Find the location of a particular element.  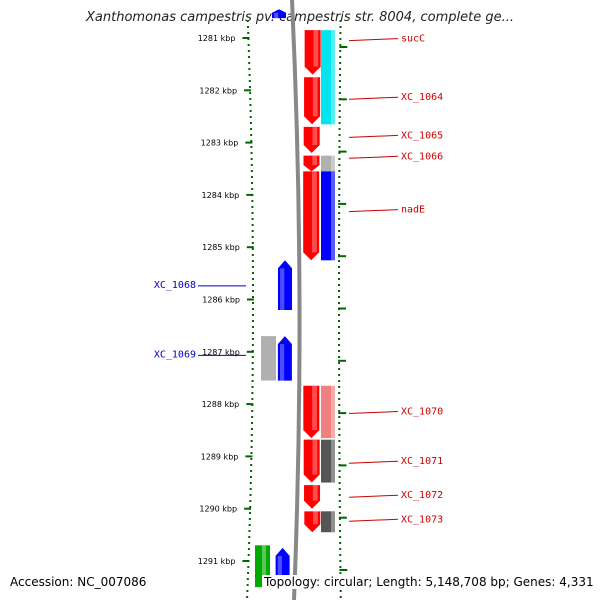

backbone-arc is located at coordinates (296, 300).